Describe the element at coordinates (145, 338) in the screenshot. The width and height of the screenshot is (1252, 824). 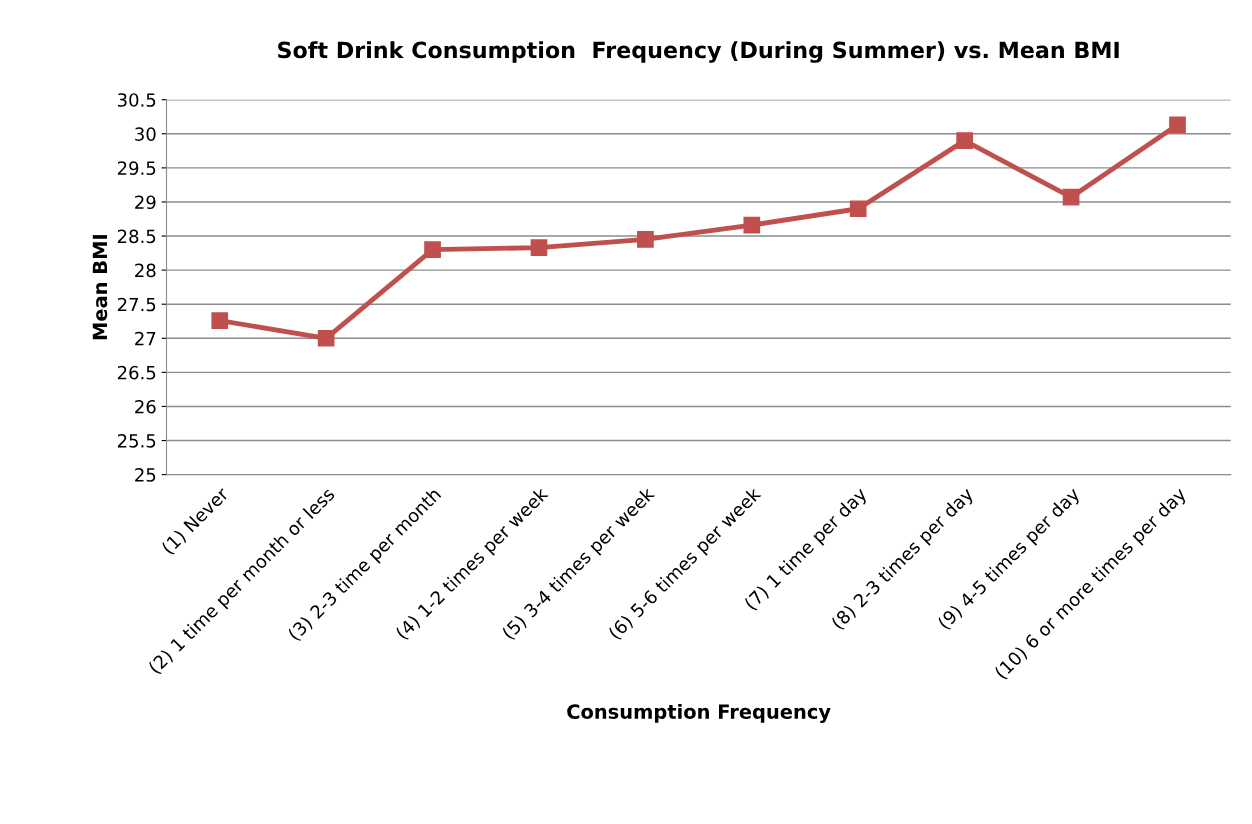
I see `y-tick-label: 27` at that location.